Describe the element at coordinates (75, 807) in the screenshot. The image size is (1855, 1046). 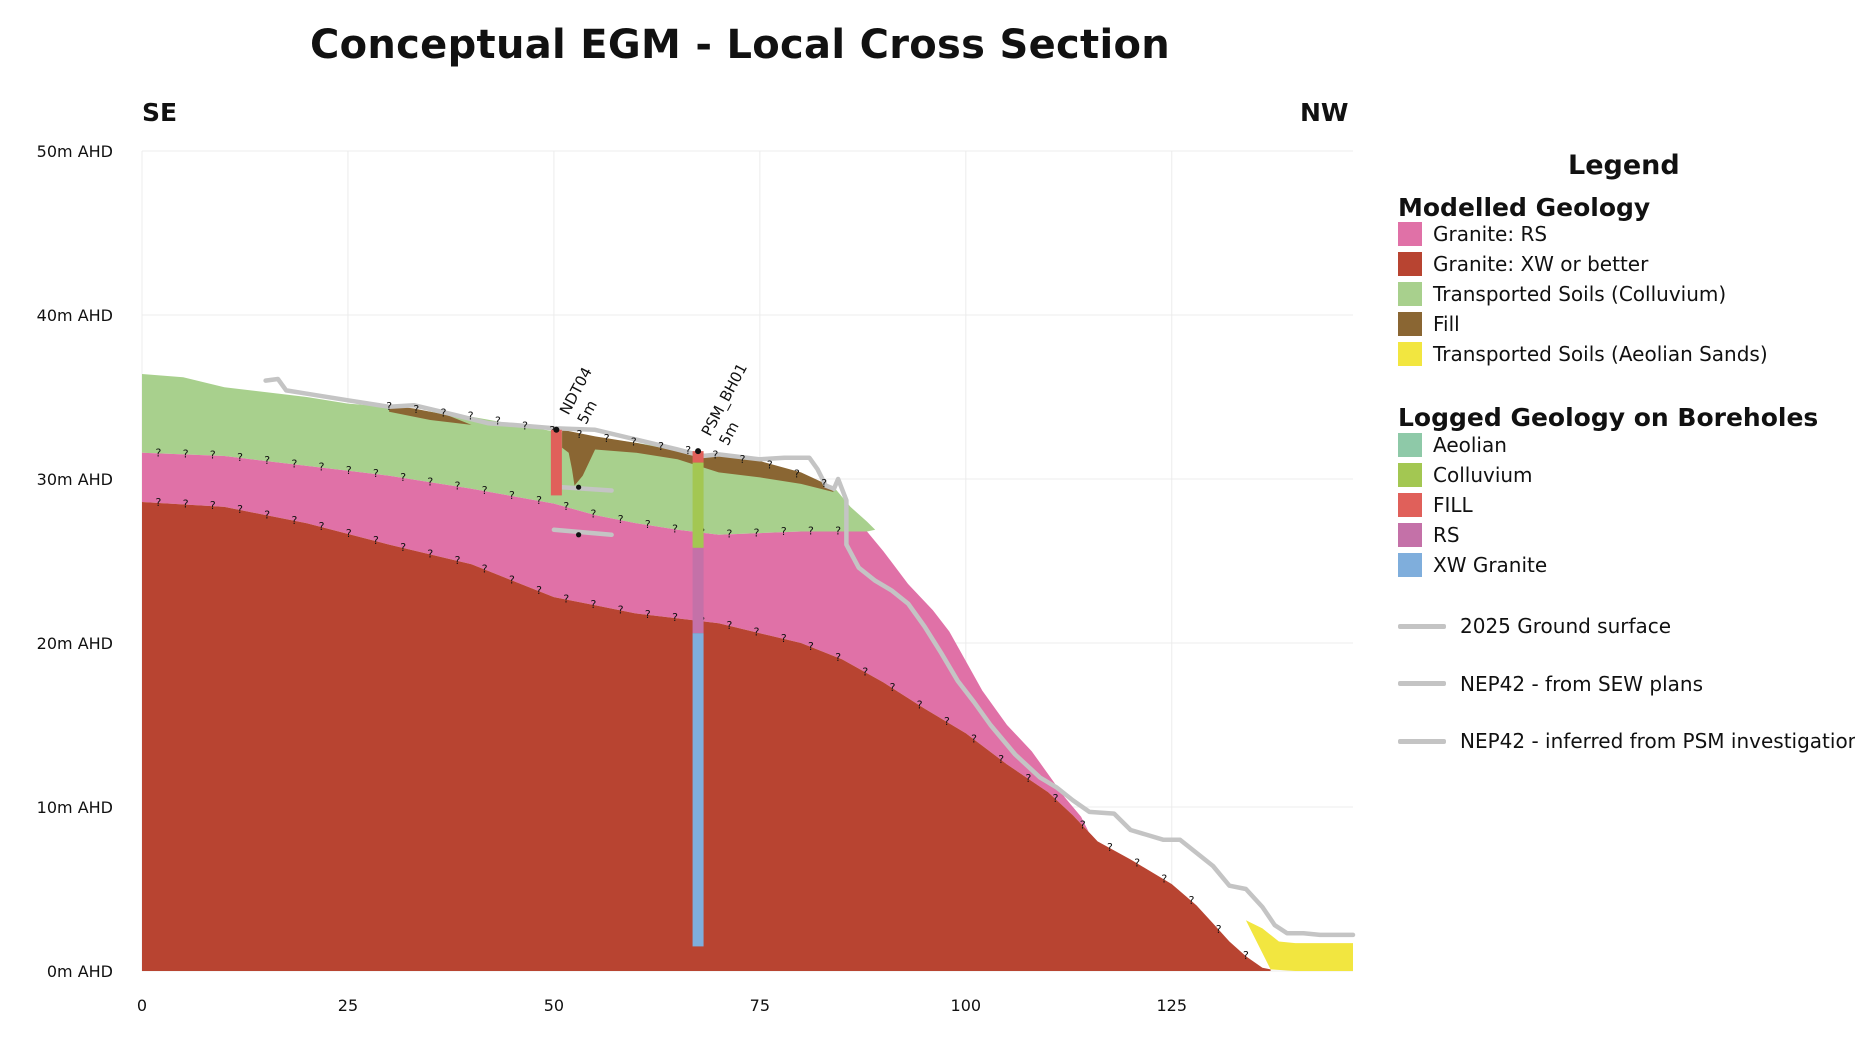
I see `y-tick-label: 10m AHD` at that location.